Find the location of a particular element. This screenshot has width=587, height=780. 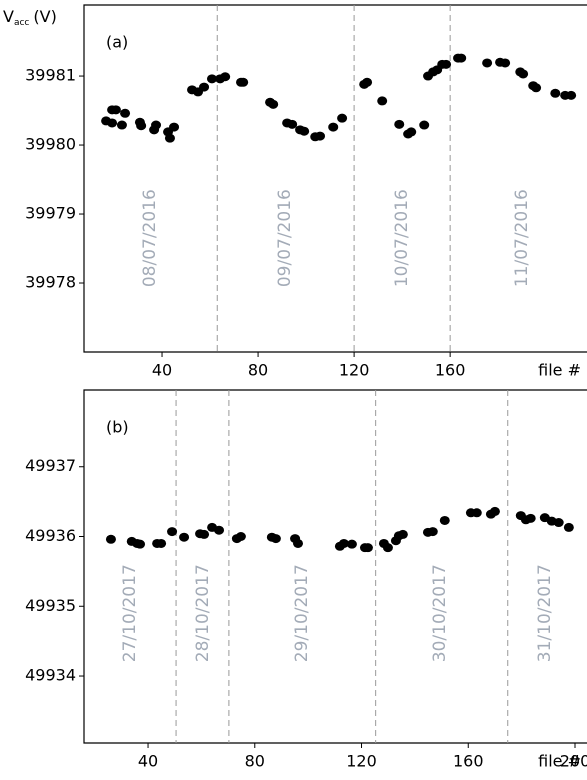

date-label: 29/10/2017 is located at coordinates (302, 613).